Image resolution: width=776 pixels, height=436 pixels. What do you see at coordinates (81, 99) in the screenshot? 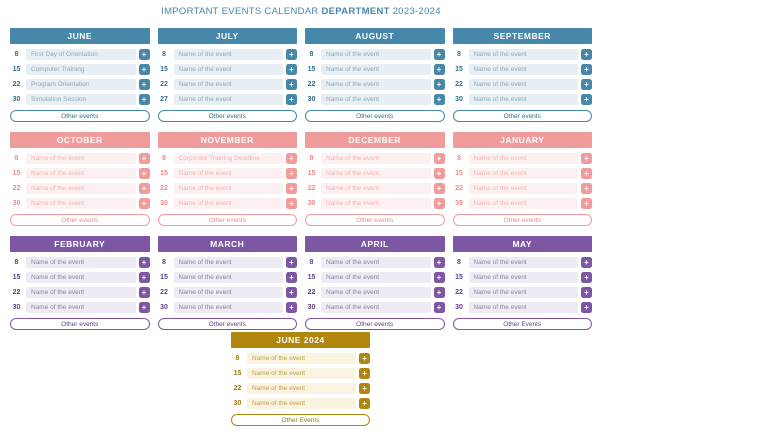
I see `event-name-field: Simulation Session` at bounding box center [81, 99].